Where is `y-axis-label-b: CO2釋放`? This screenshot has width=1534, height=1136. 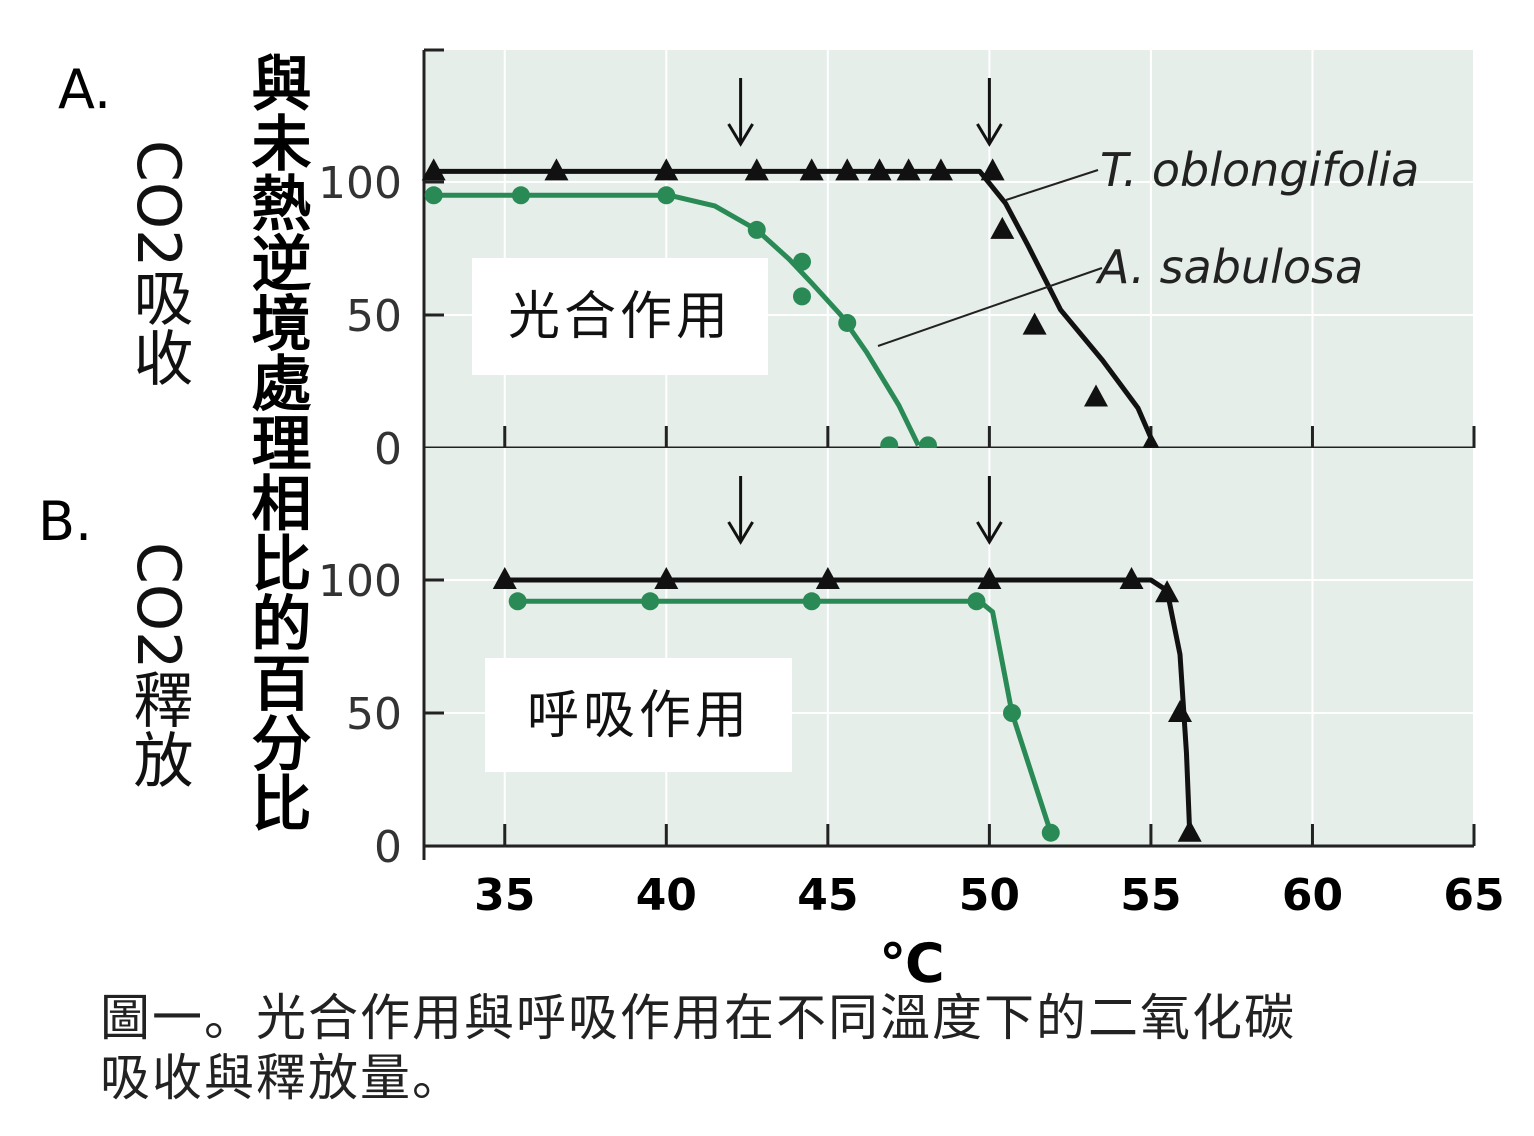
y-axis-label-b: CO2釋放 is located at coordinates (158, 665).